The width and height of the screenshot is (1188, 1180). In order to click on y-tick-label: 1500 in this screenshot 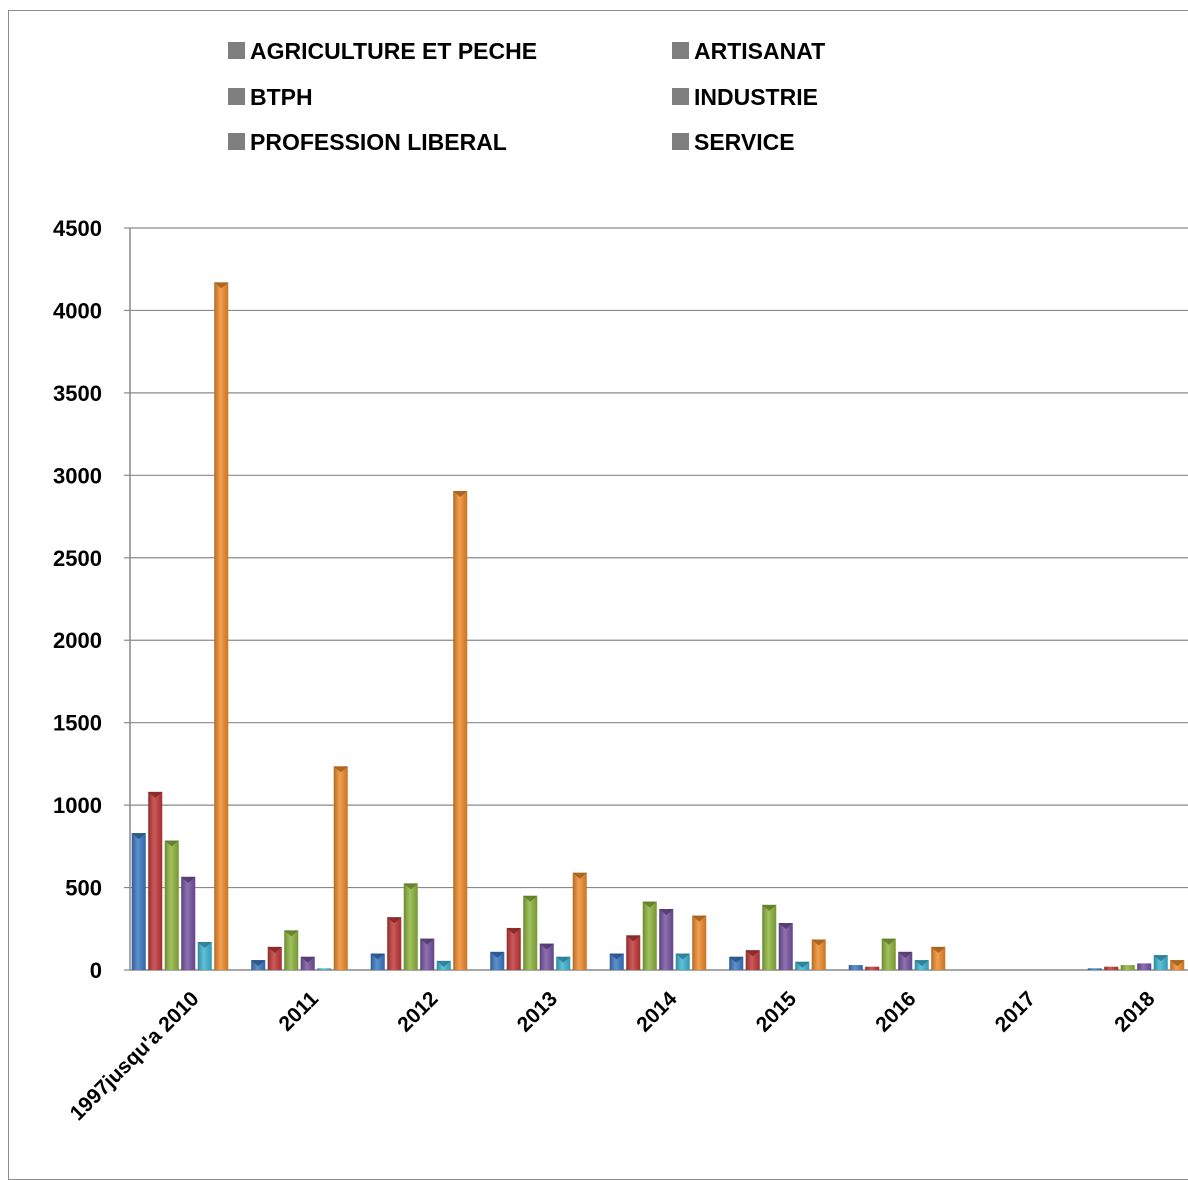, I will do `click(77, 723)`.